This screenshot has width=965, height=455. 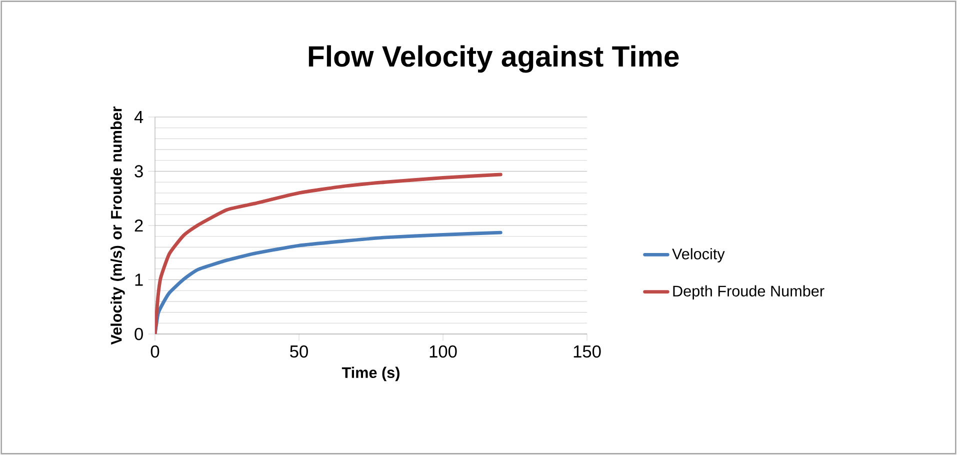 What do you see at coordinates (698, 255) in the screenshot?
I see `legend-label: Velocity` at bounding box center [698, 255].